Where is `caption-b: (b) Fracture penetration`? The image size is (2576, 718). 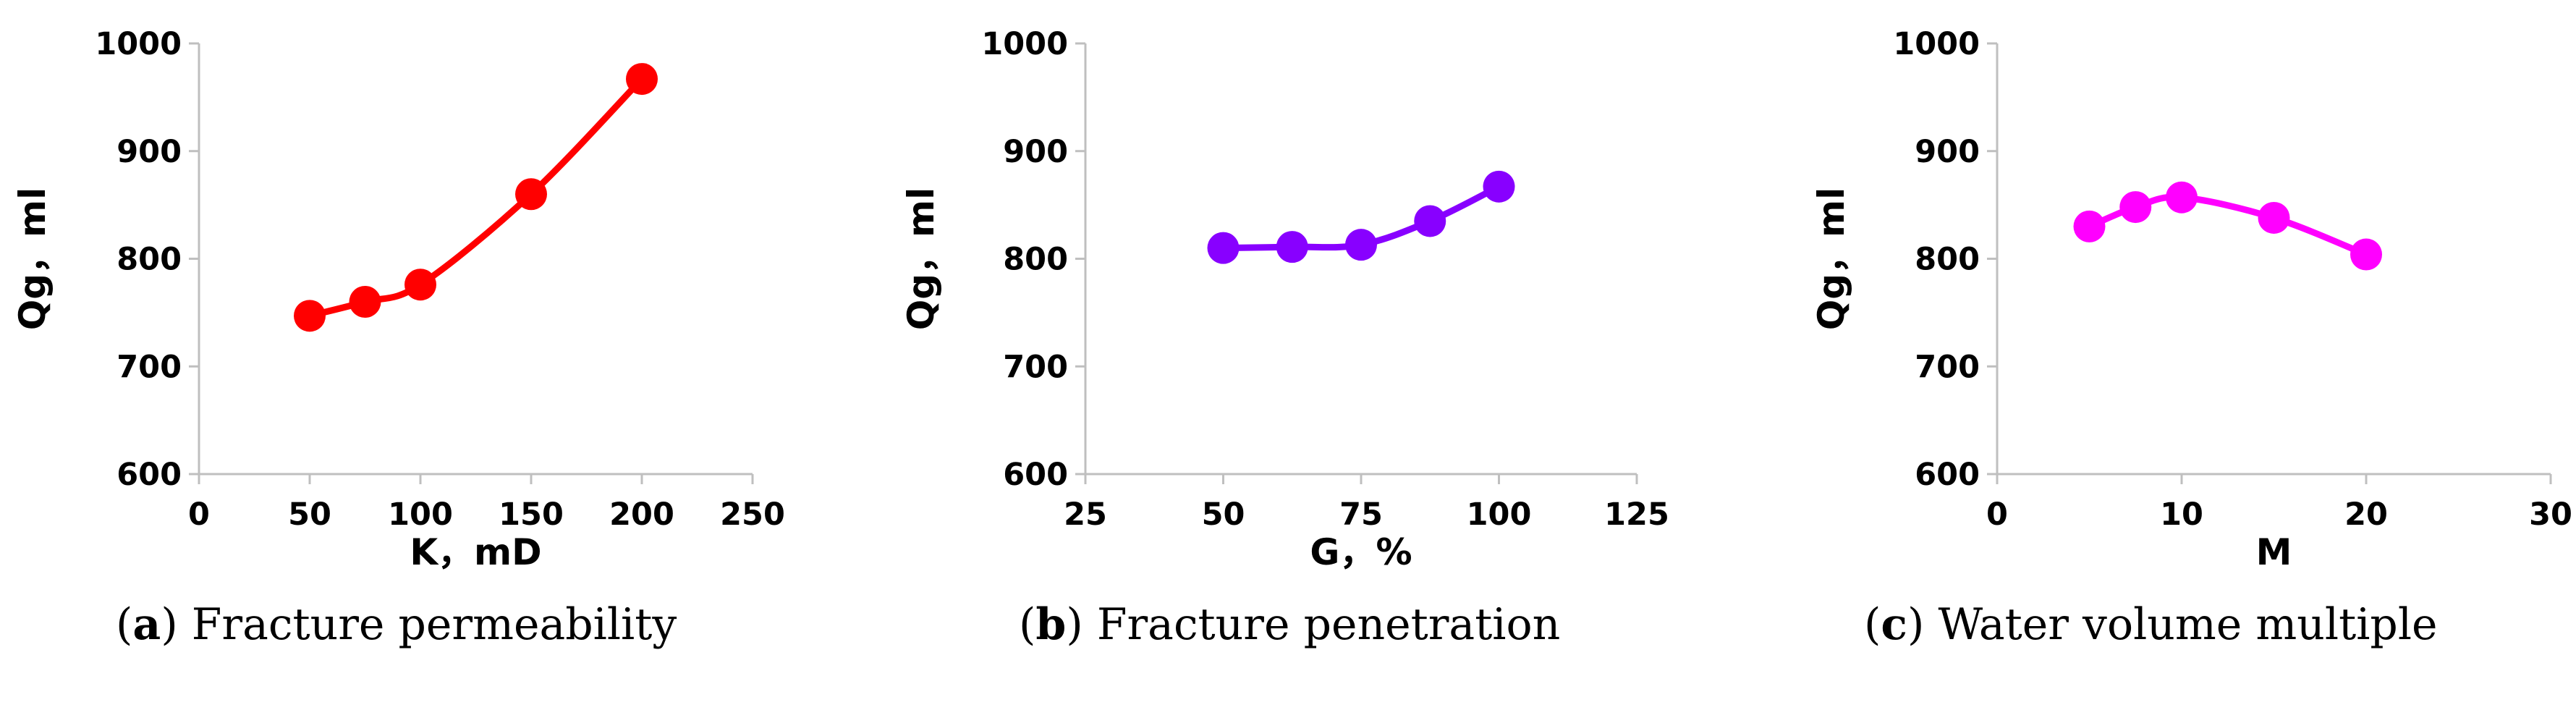
caption-b: (b) Fracture penetration is located at coordinates (1290, 624).